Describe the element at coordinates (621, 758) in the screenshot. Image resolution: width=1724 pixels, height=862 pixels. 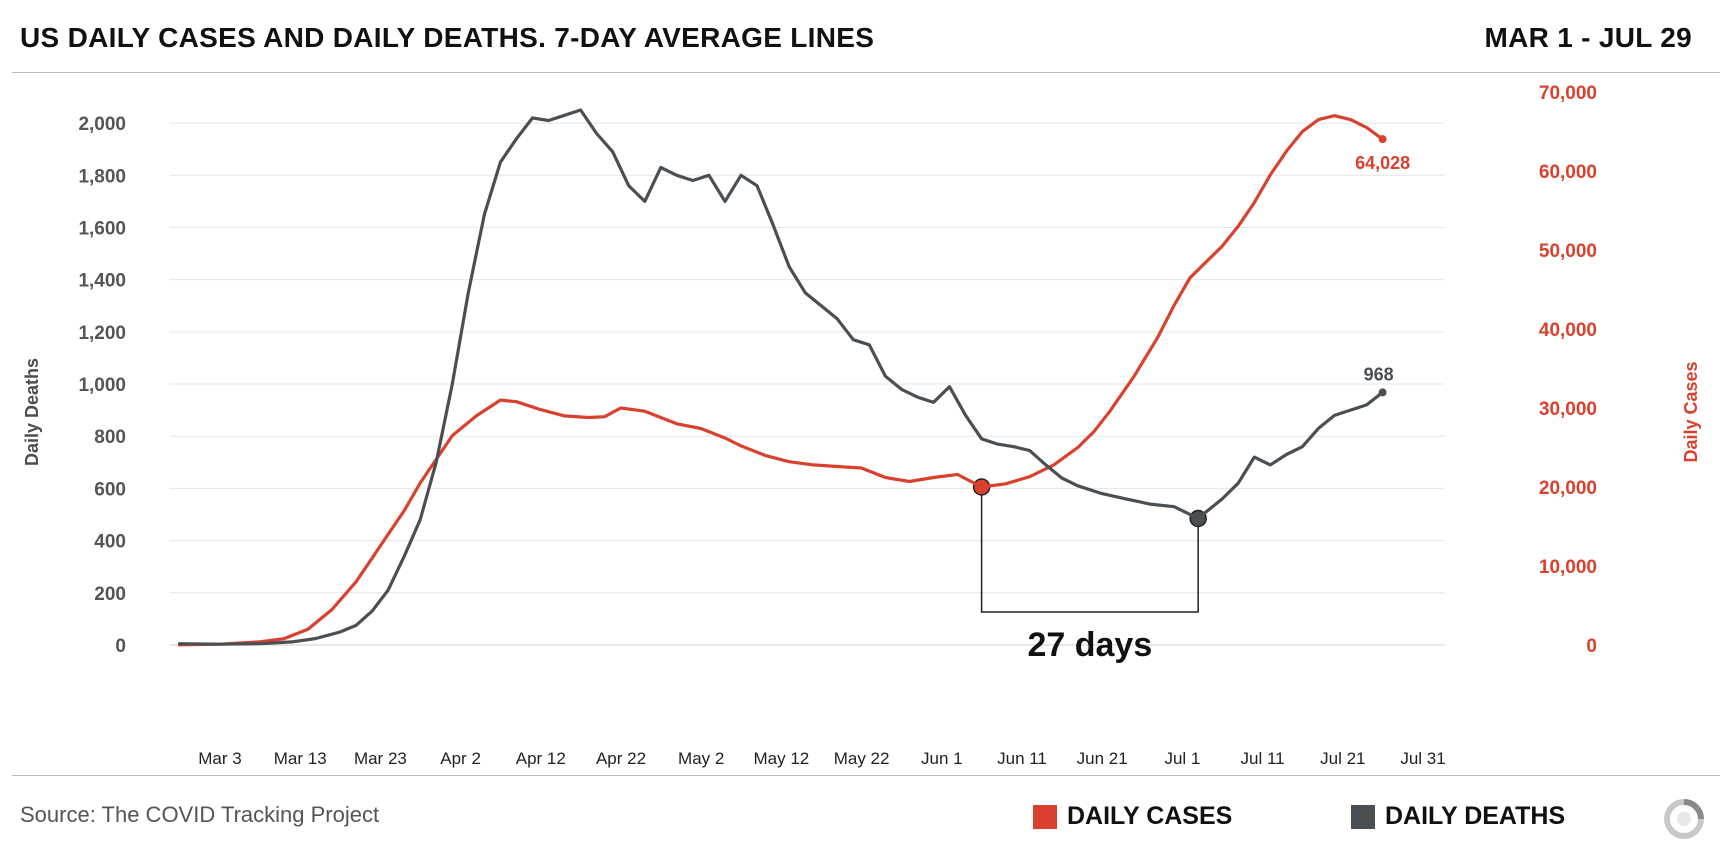
I see `x-tick-label: Apr 22` at that location.